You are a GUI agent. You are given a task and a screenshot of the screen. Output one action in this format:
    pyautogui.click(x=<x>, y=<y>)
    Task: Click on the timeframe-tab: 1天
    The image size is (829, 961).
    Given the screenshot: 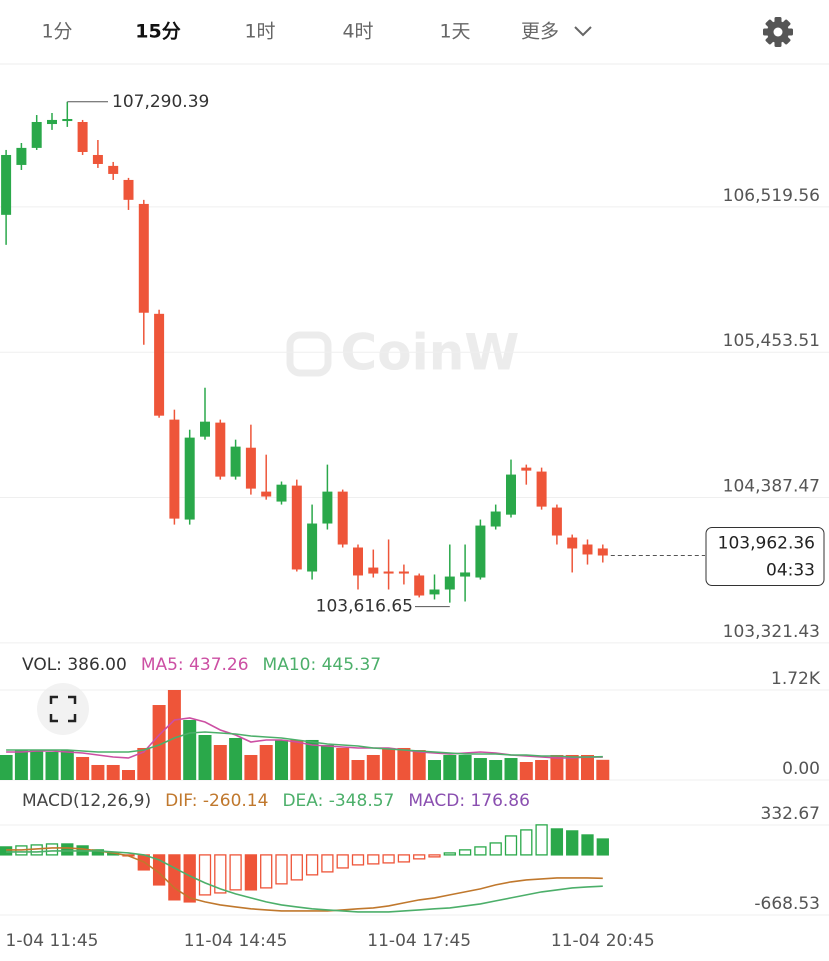 What is the action you would take?
    pyautogui.click(x=454, y=32)
    